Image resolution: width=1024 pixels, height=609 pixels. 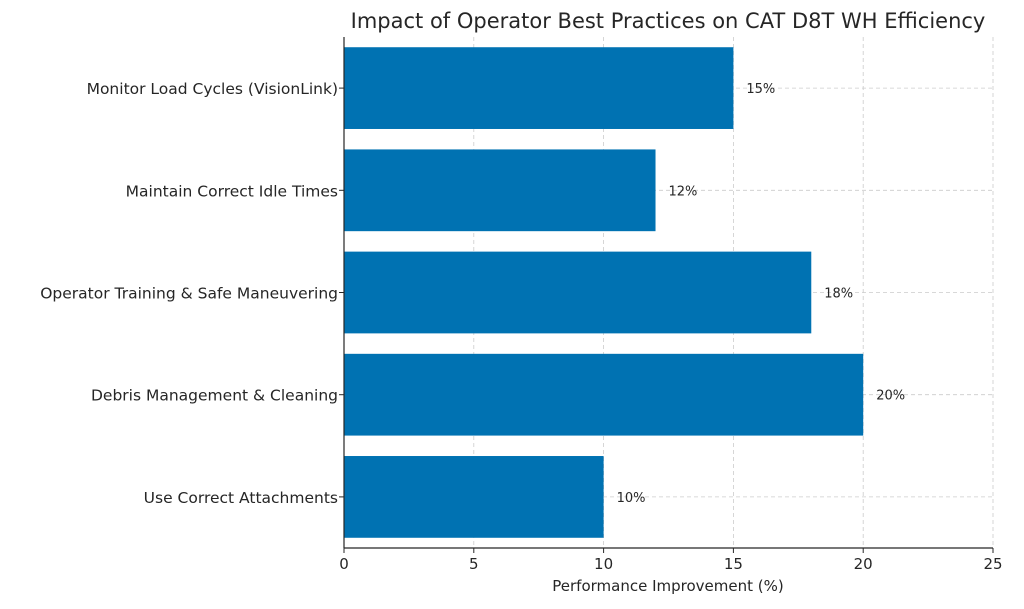 I want to click on x-tick-labels: 0 5 10 15 20 25, so click(x=671, y=560).